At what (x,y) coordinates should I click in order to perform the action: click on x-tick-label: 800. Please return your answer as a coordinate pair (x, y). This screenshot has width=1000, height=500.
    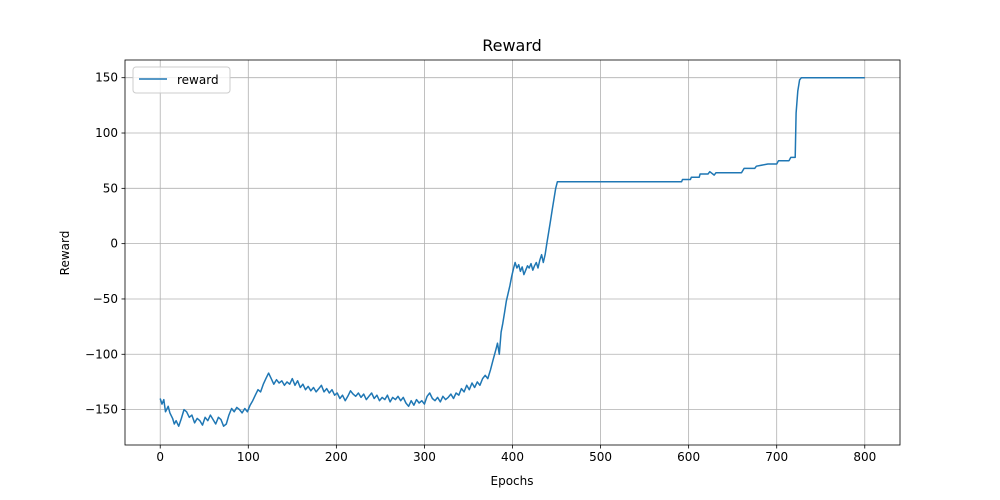
    Looking at the image, I should click on (864, 457).